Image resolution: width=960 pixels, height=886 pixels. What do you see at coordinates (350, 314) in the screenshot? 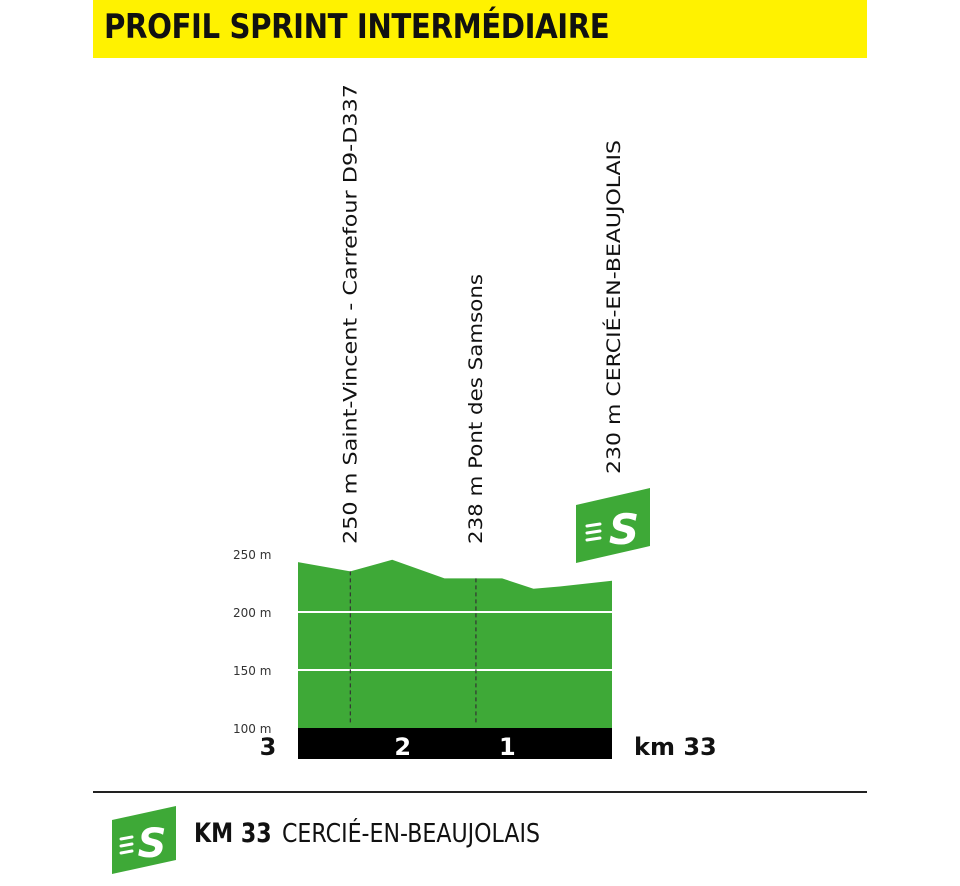
I see `annotation-label: 250 m Saint-Vincent - Carrefour D9-D337` at bounding box center [350, 314].